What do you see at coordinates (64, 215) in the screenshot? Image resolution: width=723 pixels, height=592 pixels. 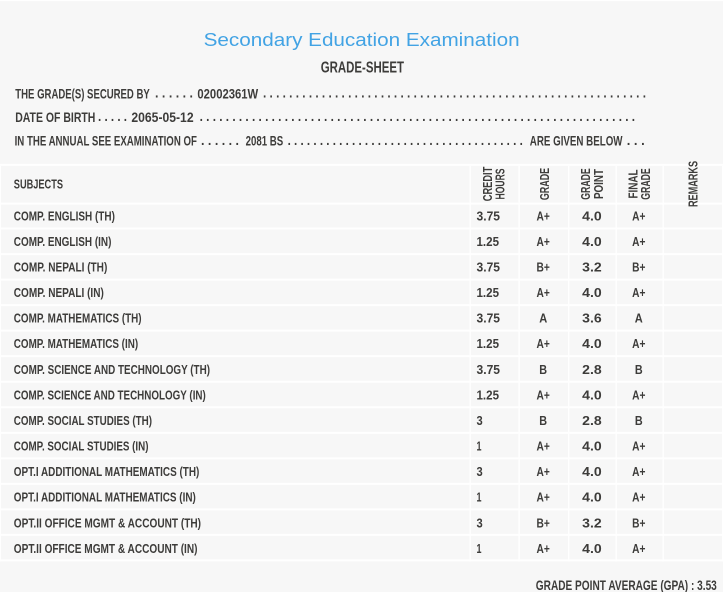 I see `svg-text: COMP. ENGLISH (TH)` at bounding box center [64, 215].